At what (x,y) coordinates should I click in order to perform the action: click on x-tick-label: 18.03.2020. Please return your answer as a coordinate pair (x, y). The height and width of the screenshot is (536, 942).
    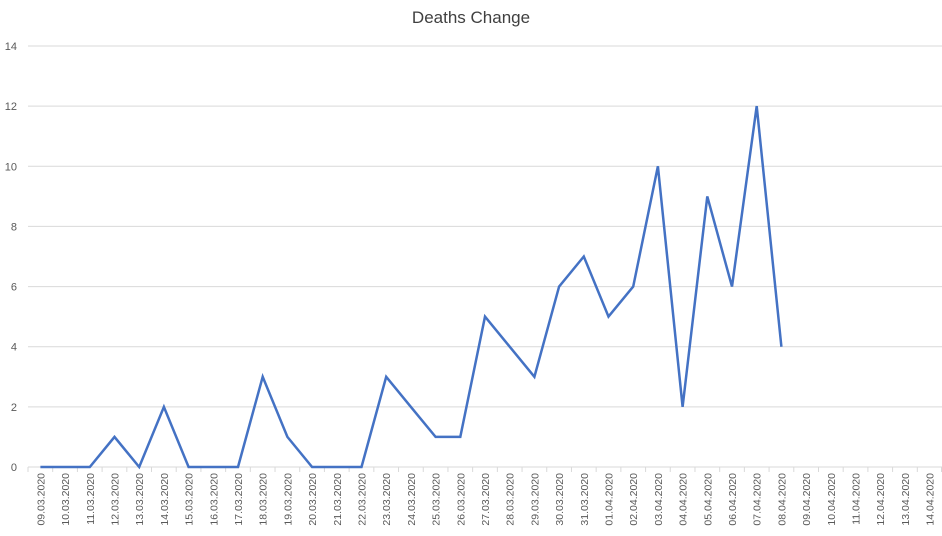
    Looking at the image, I should click on (264, 499).